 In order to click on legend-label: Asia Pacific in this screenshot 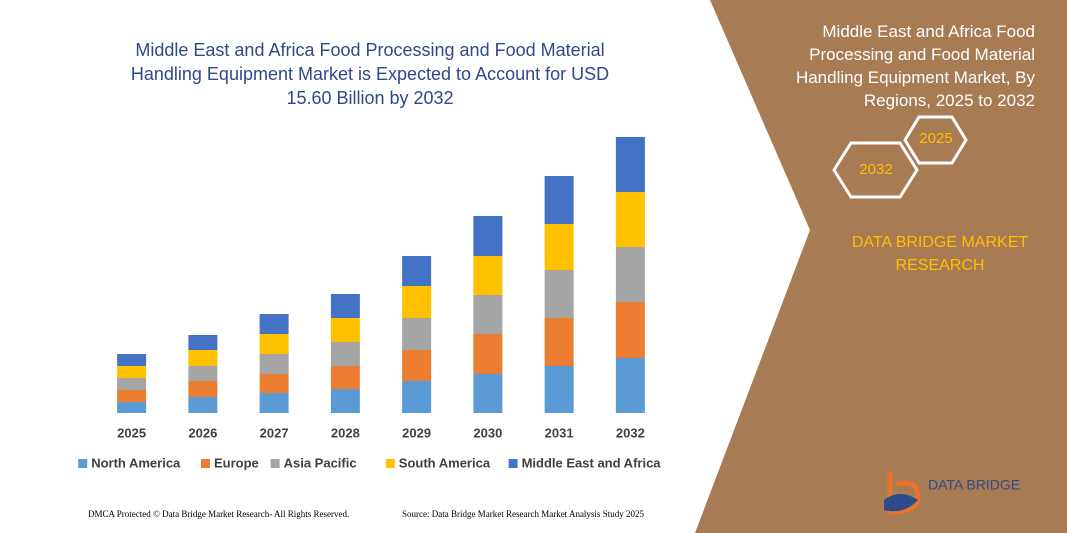, I will do `click(320, 462)`.